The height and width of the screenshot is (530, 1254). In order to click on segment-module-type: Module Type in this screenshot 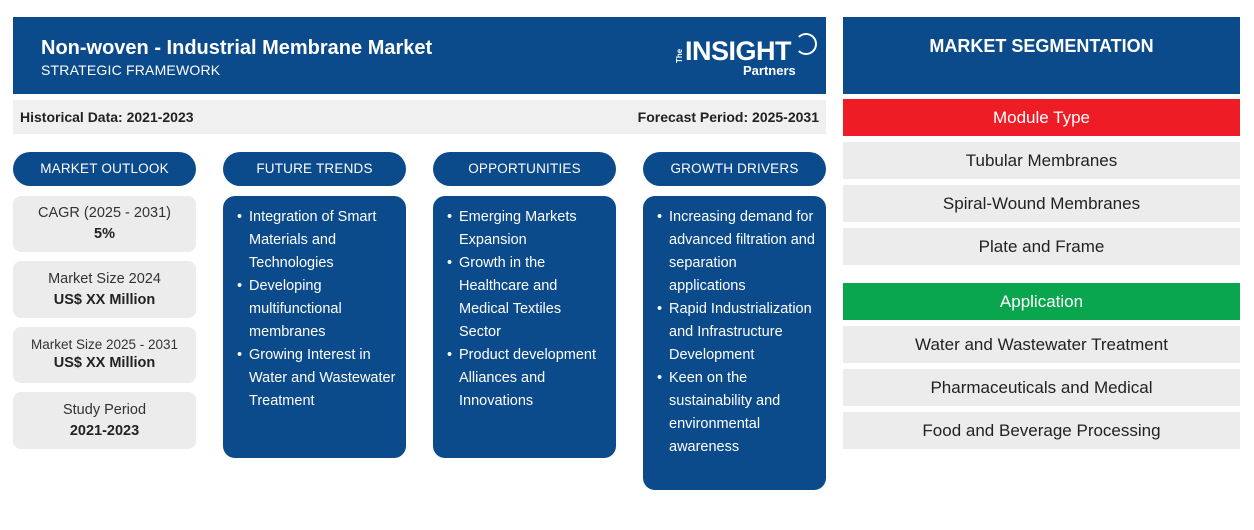, I will do `click(1041, 117)`.